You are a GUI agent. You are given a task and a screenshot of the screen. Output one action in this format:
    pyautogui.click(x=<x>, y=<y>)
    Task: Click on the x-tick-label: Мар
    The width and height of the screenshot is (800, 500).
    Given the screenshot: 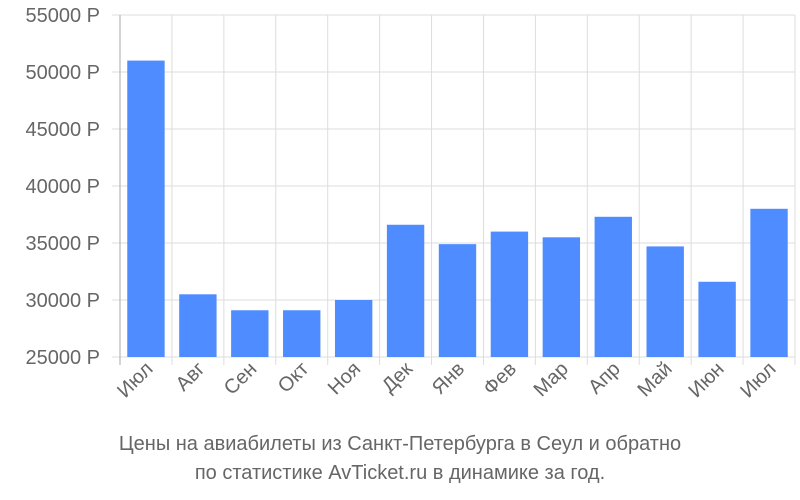 What is the action you would take?
    pyautogui.click(x=551, y=379)
    